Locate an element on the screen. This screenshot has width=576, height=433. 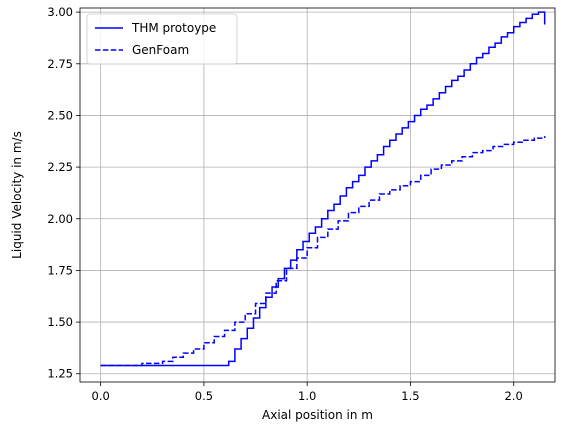
x-axis-label: Axial position in m is located at coordinates (317, 415).